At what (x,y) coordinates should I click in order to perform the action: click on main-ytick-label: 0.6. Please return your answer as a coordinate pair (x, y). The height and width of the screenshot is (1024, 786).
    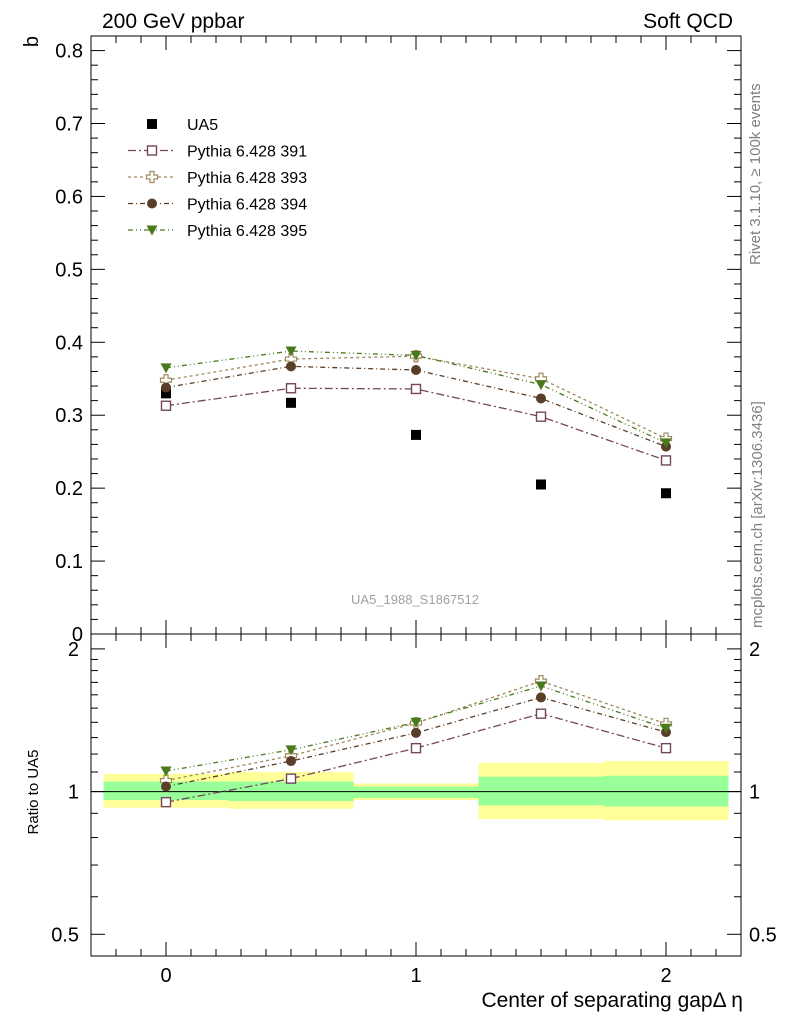
    Looking at the image, I should click on (69, 197).